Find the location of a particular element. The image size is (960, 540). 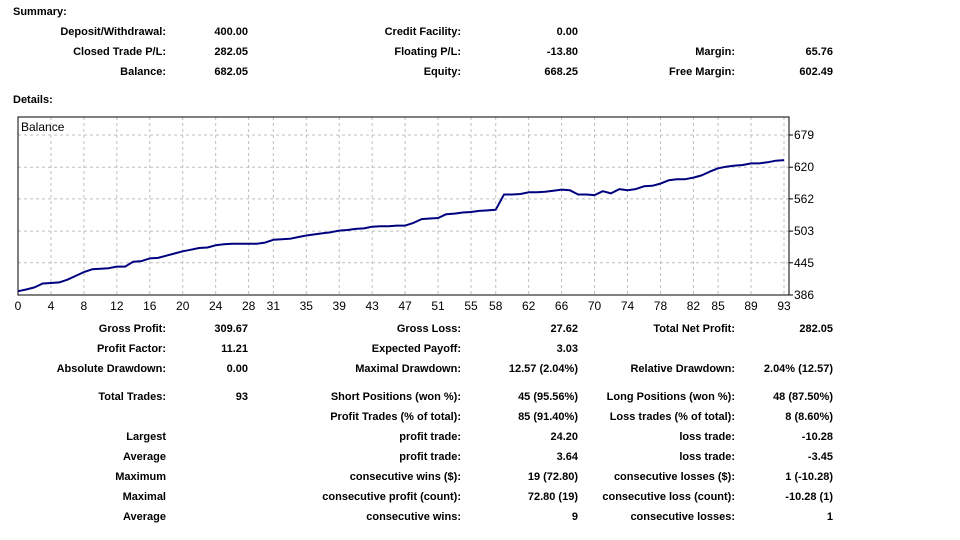

absolute-drawdown-label: Absolute Drawdown: is located at coordinates (111, 369).